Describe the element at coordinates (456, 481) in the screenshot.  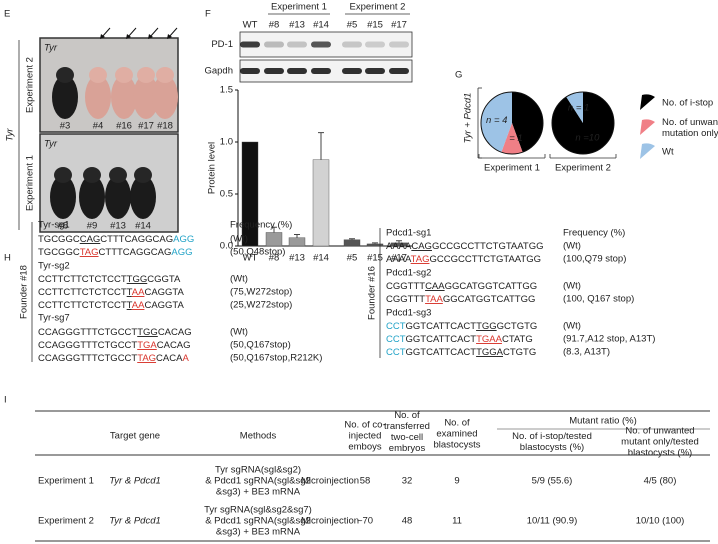
I see `table-cell: 9` at that location.